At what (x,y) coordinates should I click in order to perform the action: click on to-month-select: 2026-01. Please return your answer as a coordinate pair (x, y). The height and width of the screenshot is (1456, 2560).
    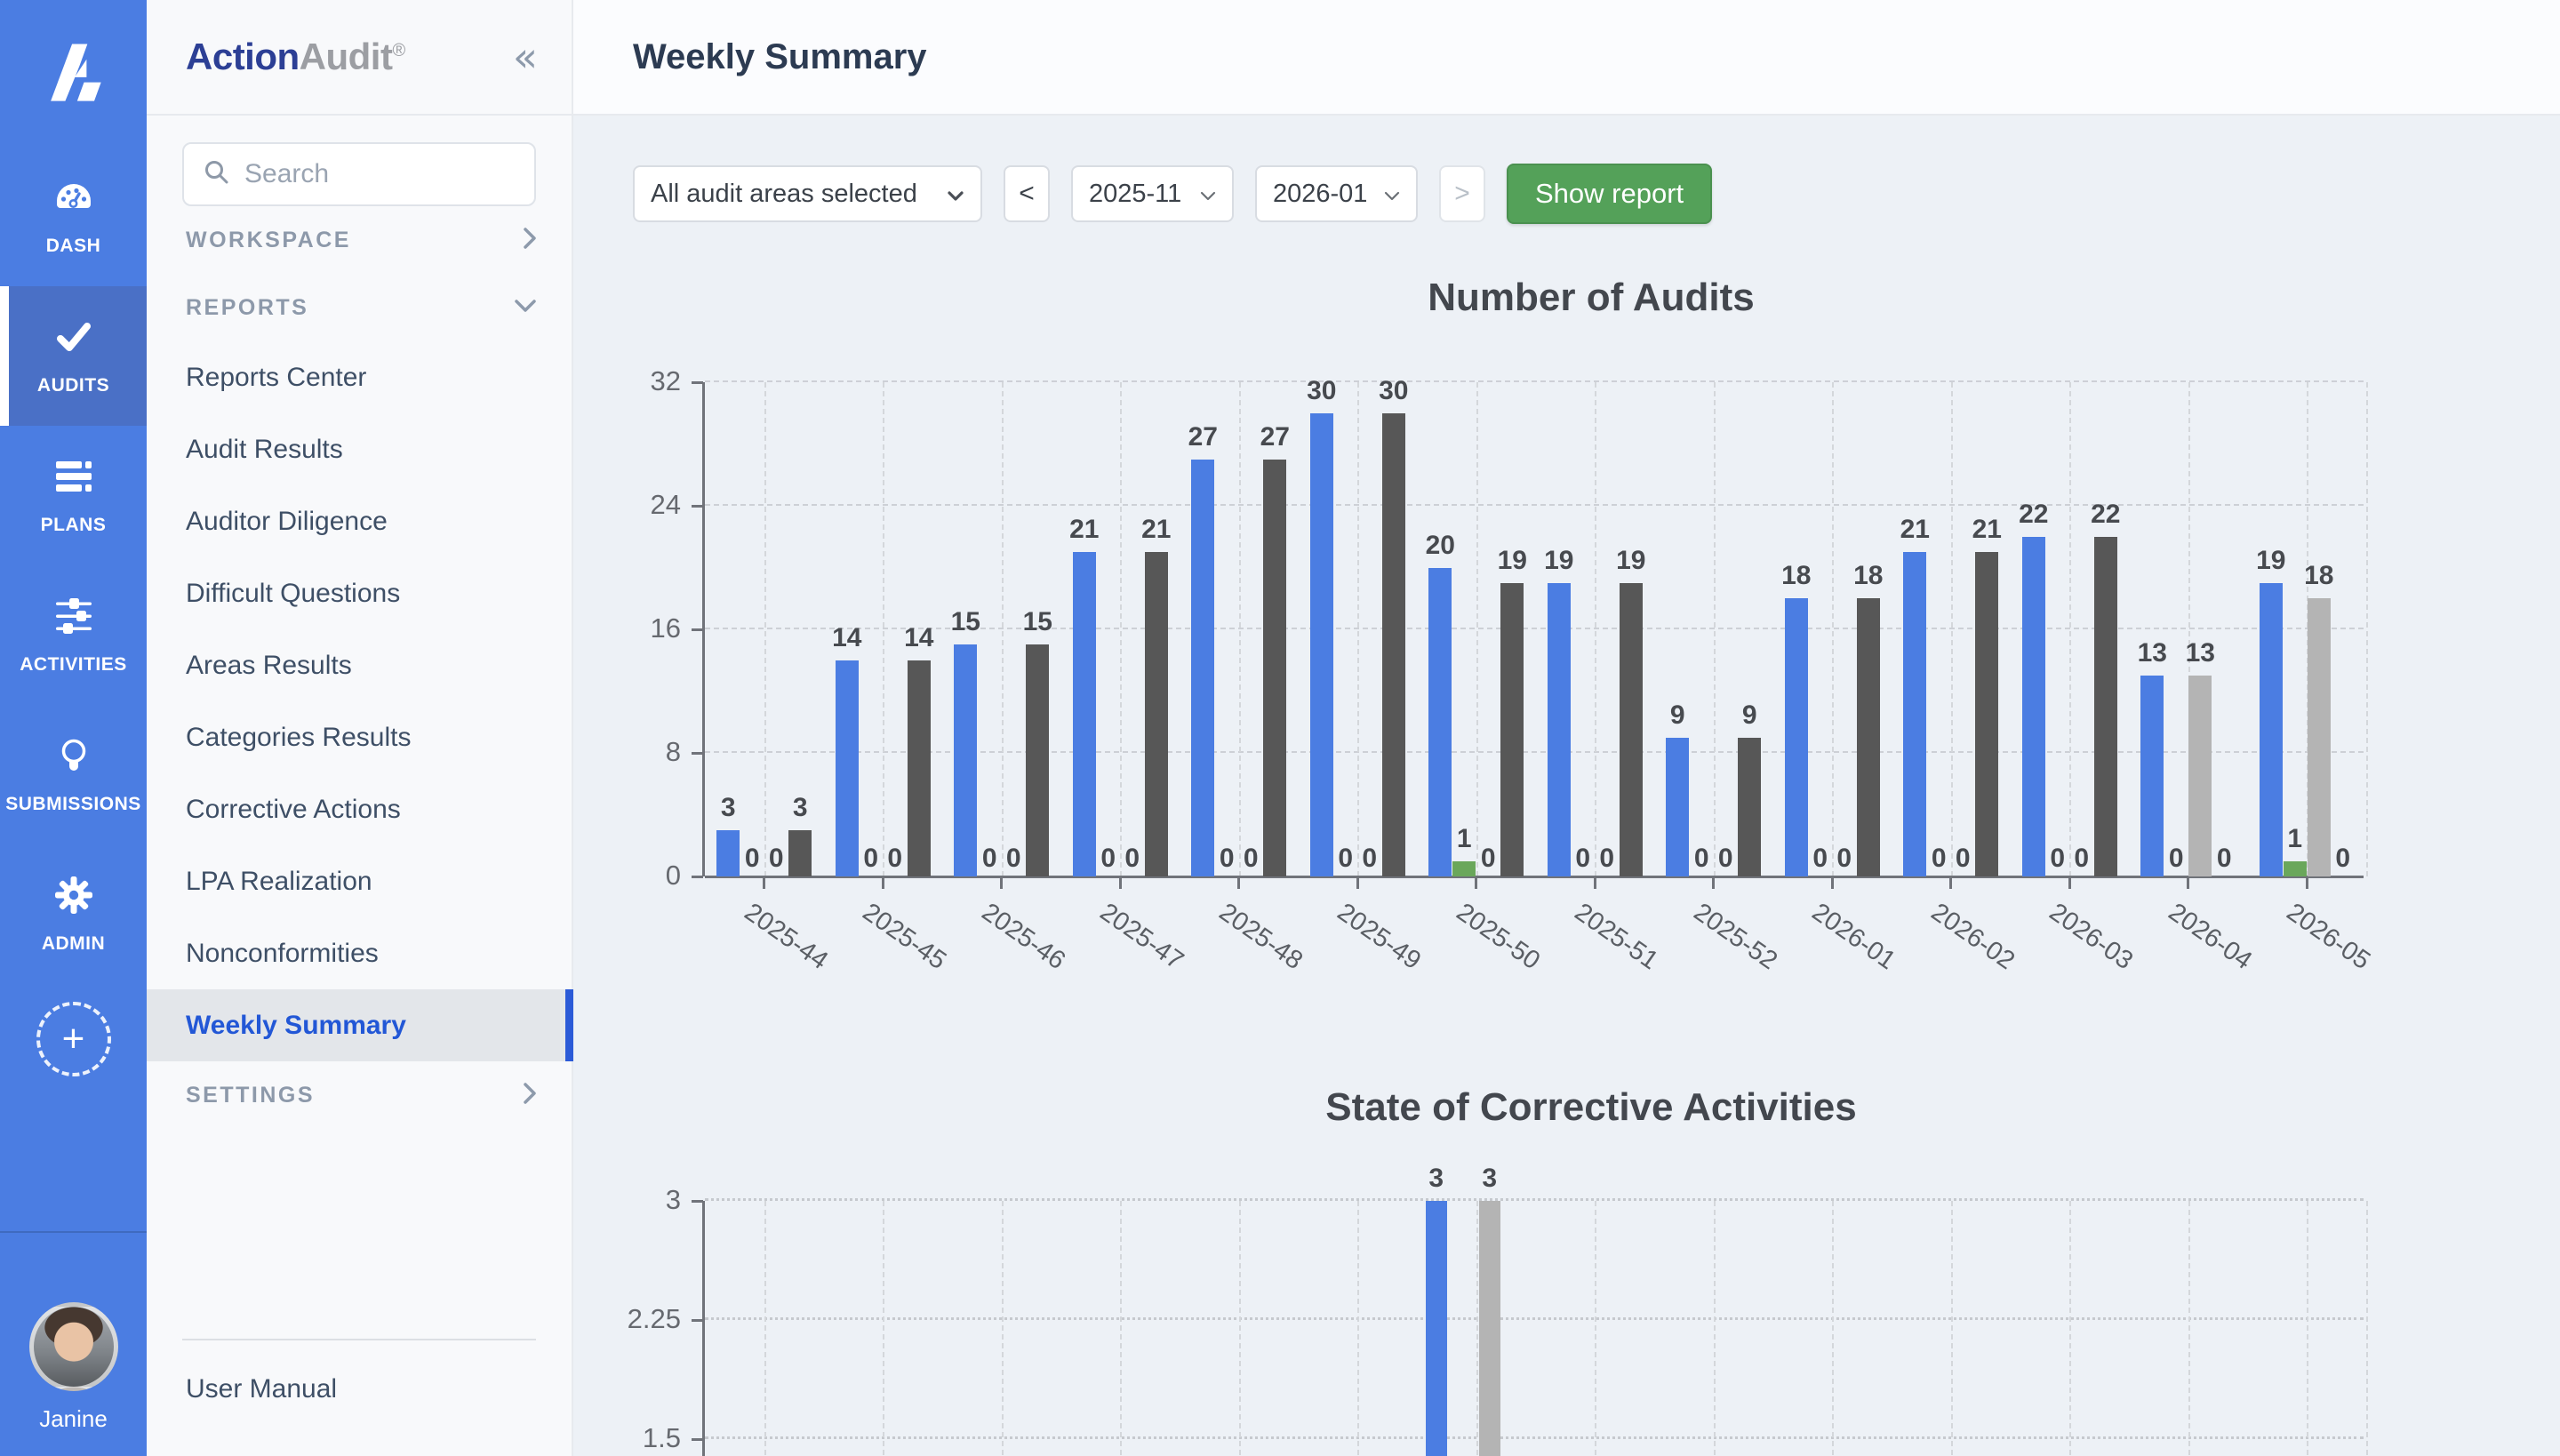
    Looking at the image, I should click on (1336, 193).